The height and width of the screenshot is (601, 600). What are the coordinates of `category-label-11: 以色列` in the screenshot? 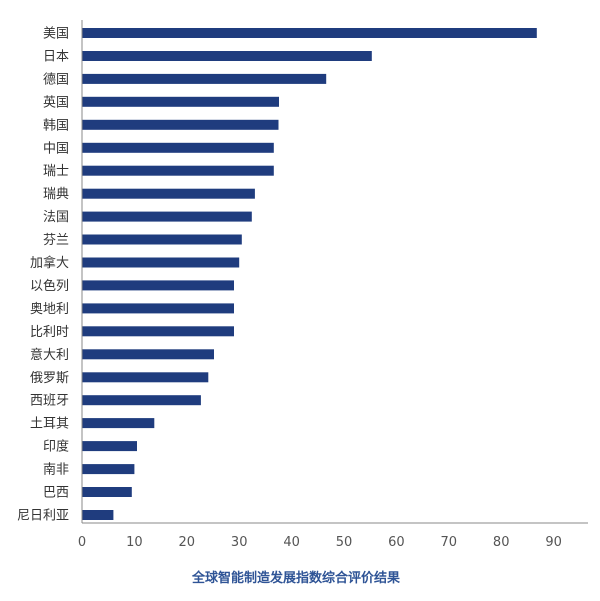 It's located at (49, 286).